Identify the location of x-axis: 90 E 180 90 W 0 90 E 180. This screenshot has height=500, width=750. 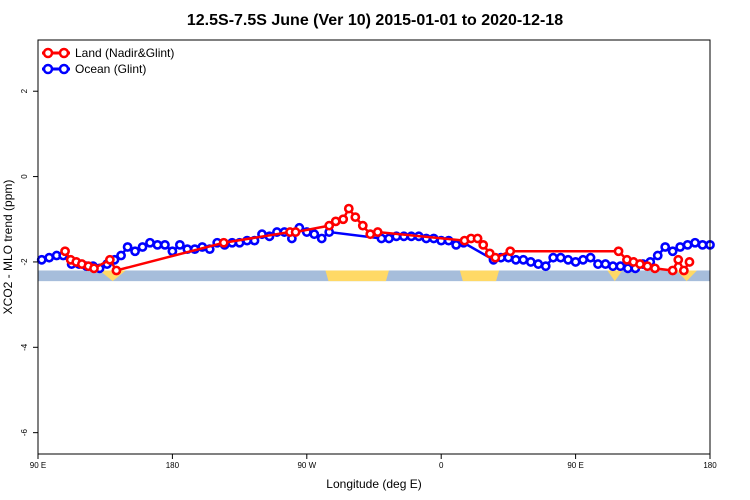
(373, 462).